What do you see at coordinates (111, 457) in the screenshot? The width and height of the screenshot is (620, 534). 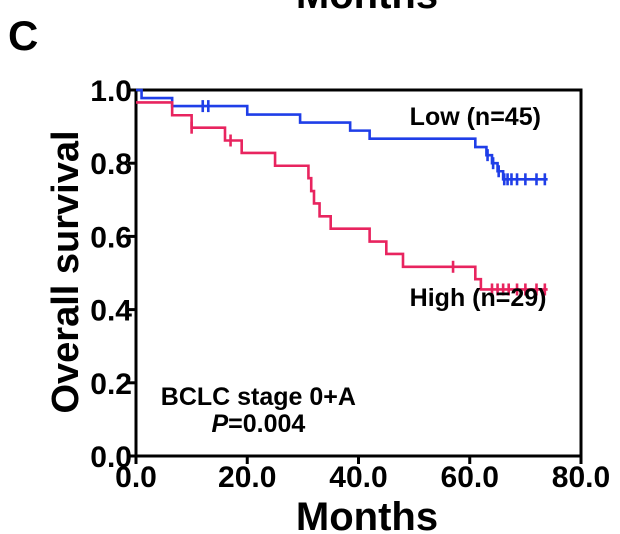 I see `y-tick-label: 0.0` at bounding box center [111, 457].